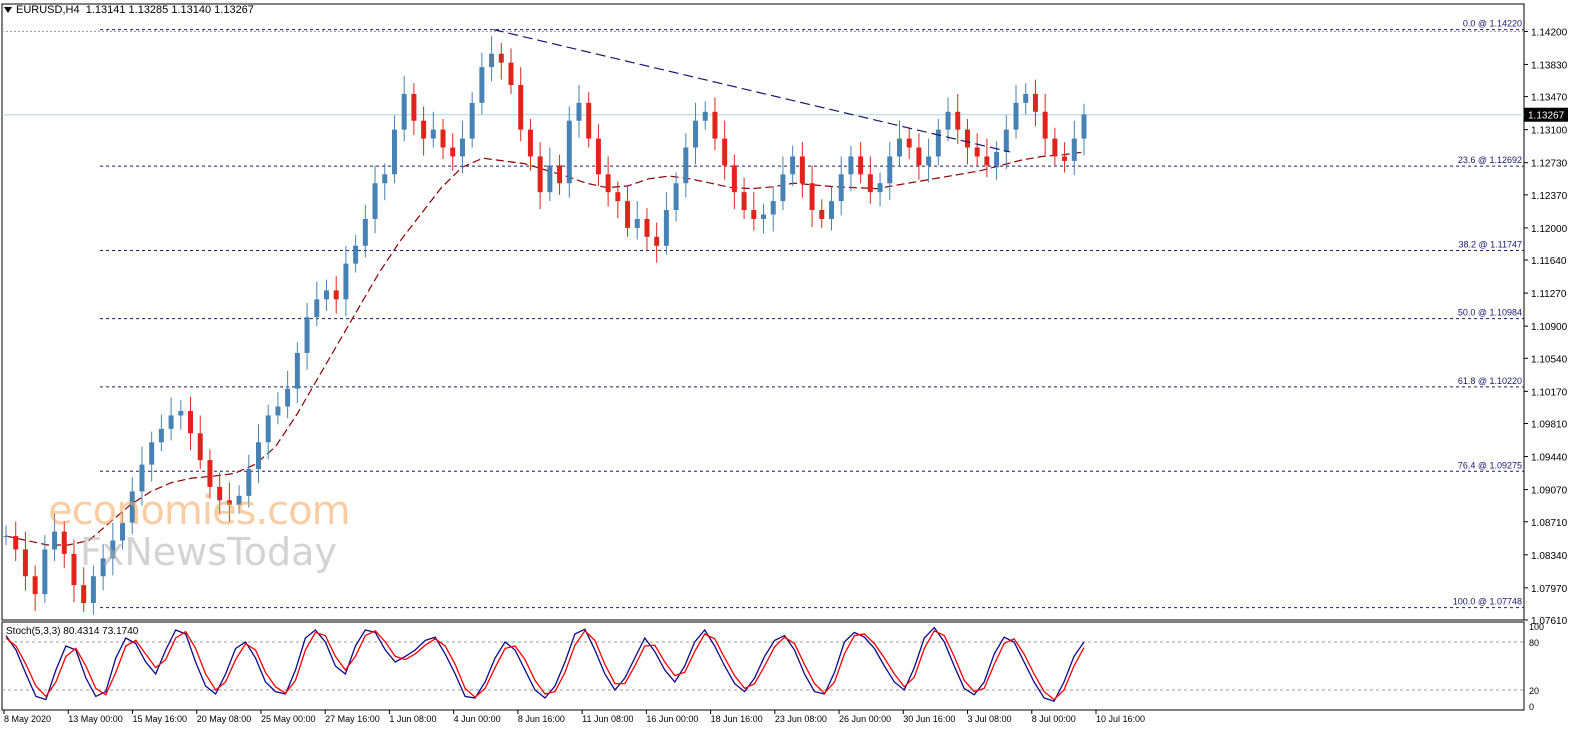 Image resolution: width=1596 pixels, height=748 pixels. Describe the element at coordinates (288, 719) in the screenshot. I see `x-tick-label: 25 May 00:00` at that location.